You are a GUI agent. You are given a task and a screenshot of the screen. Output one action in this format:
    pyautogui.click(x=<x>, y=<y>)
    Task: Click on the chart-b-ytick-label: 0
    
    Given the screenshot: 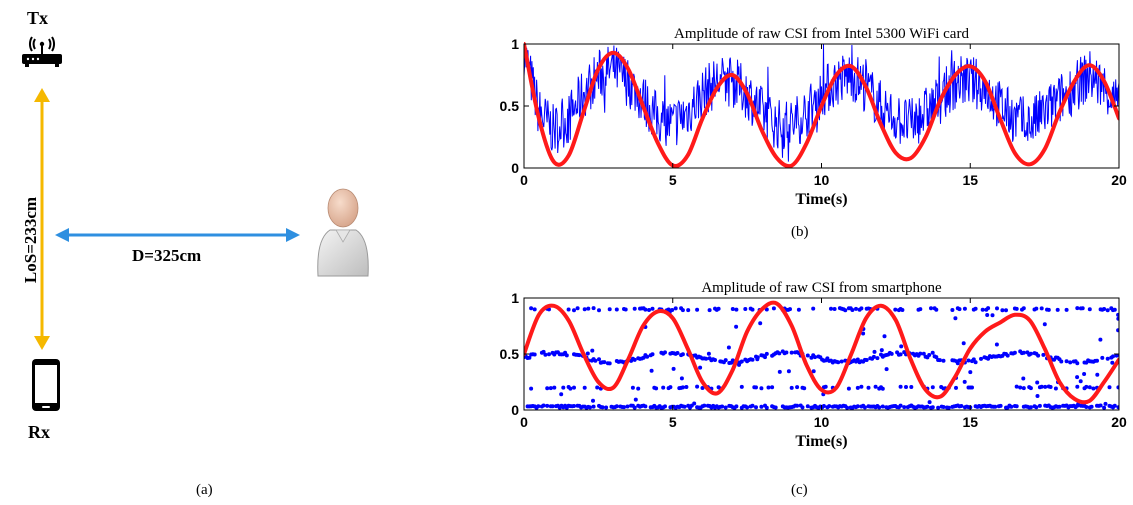 What is the action you would take?
    pyautogui.click(x=515, y=168)
    